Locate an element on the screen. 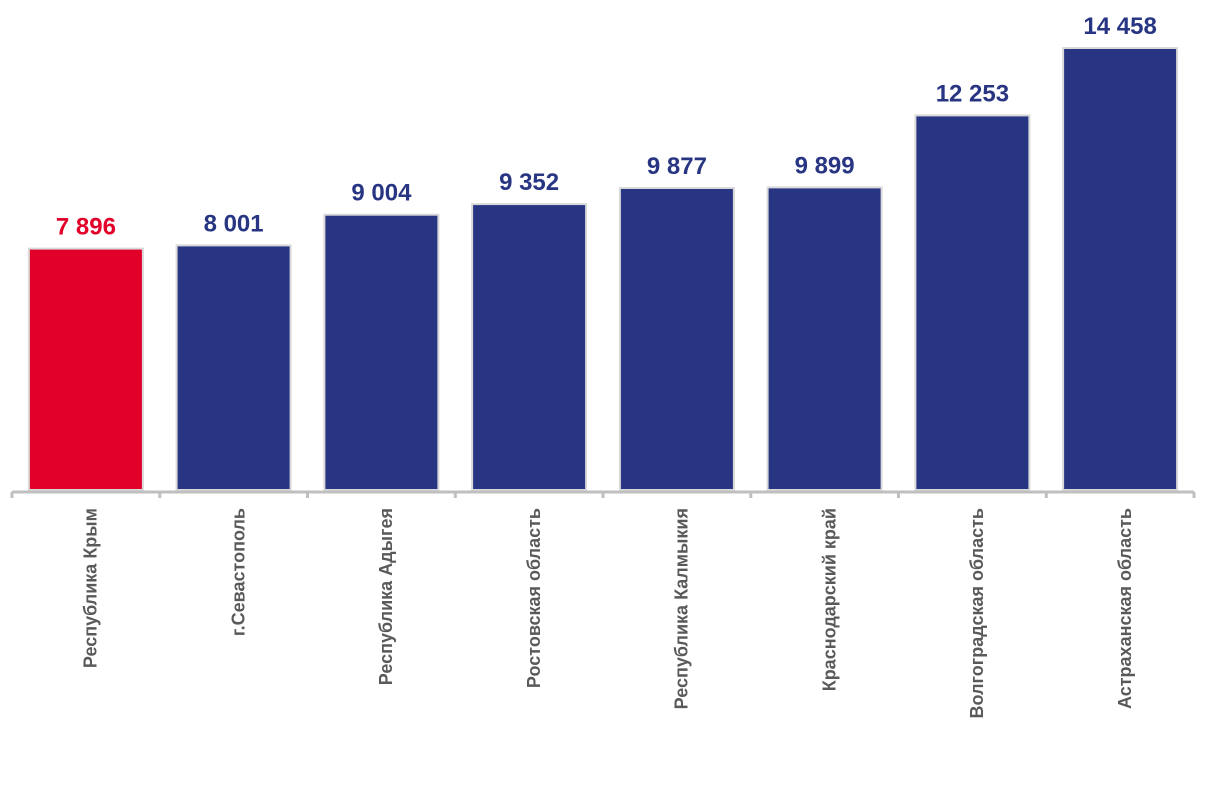  category-label-3: Ростовская область is located at coordinates (534, 598).